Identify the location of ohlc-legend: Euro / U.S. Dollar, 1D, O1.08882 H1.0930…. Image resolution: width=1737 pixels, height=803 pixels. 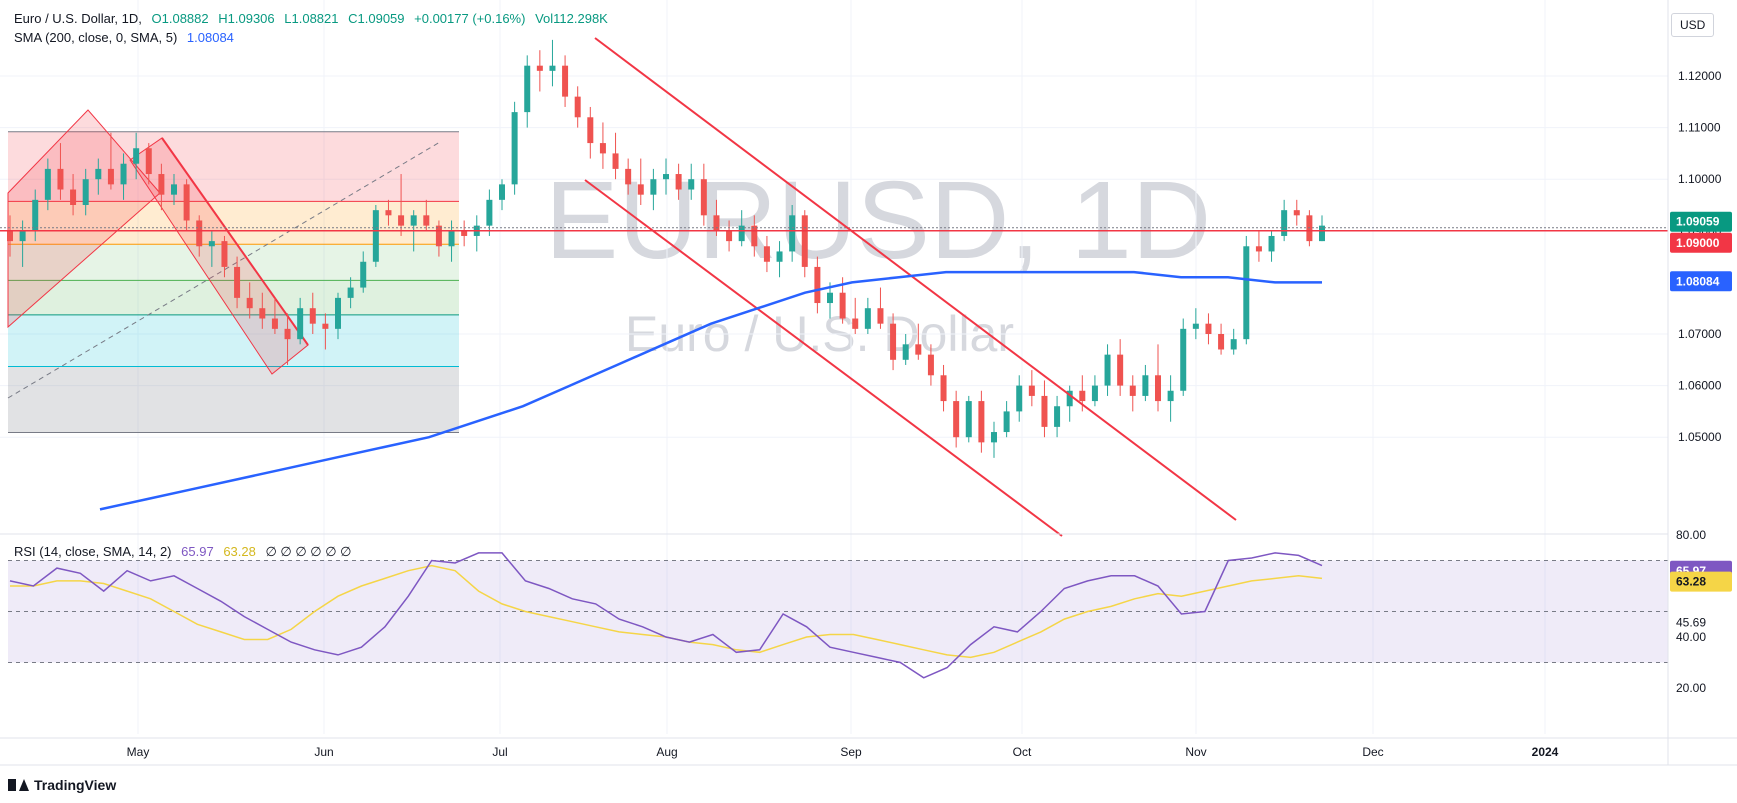
(314, 18).